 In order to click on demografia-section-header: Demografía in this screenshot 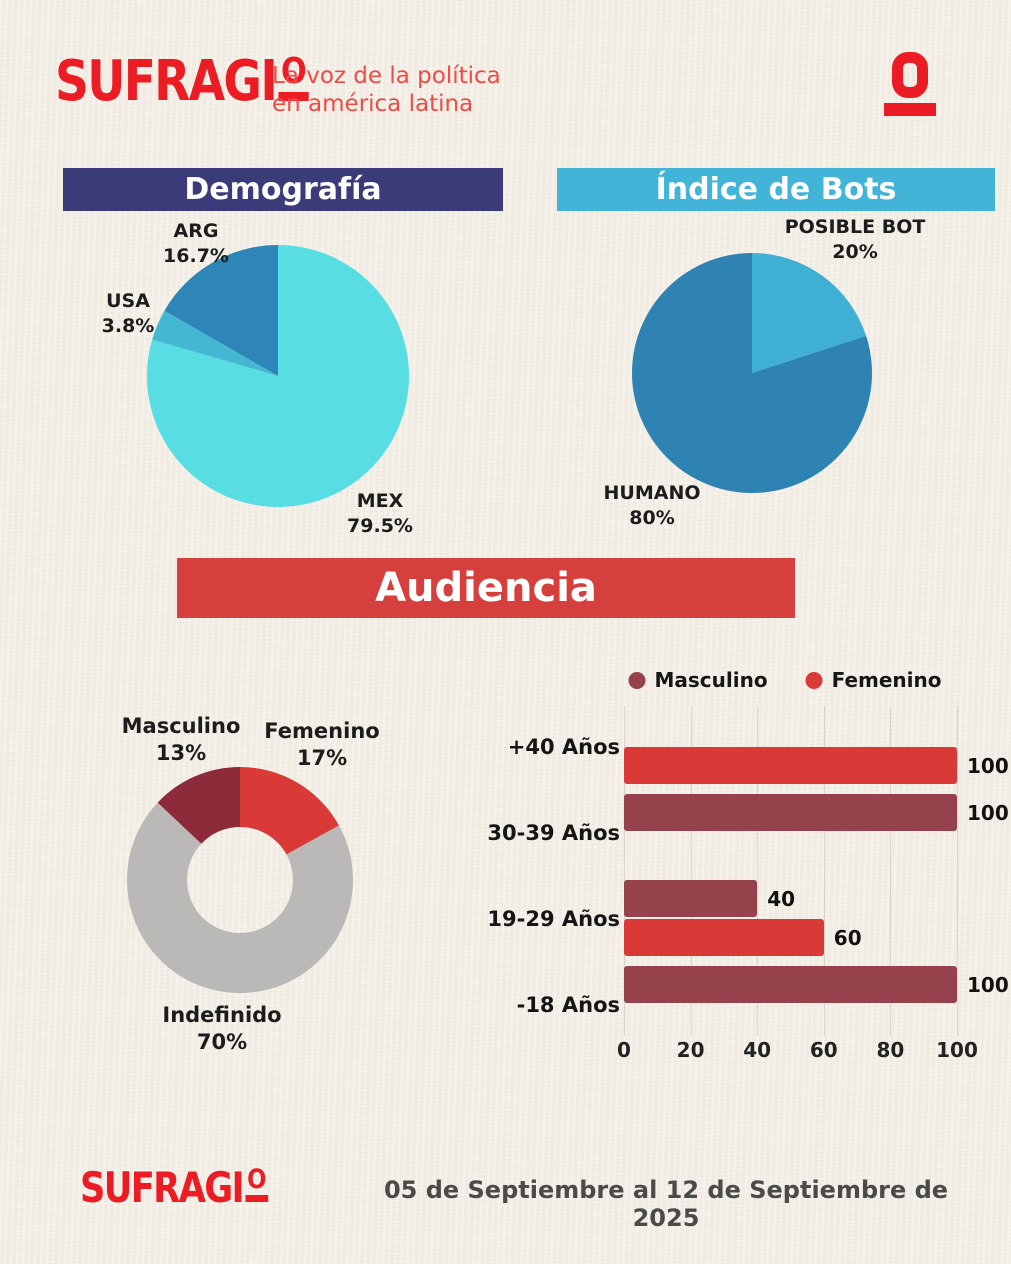, I will do `click(283, 189)`.